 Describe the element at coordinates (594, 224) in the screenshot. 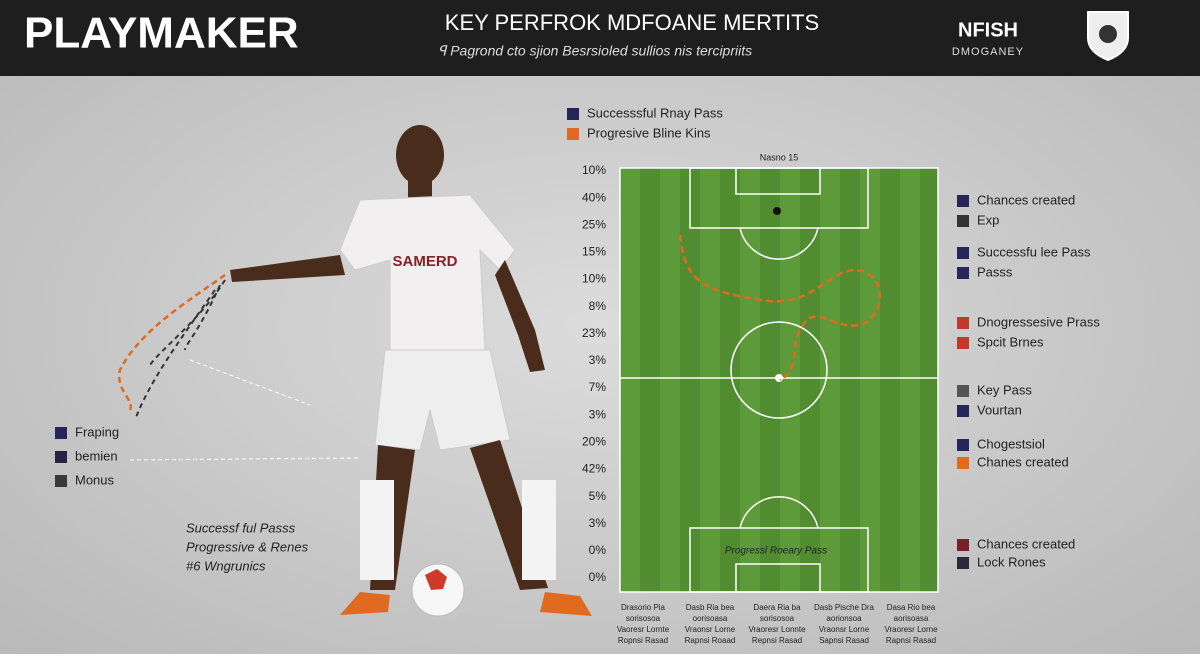

I see `side-label: 25%` at that location.